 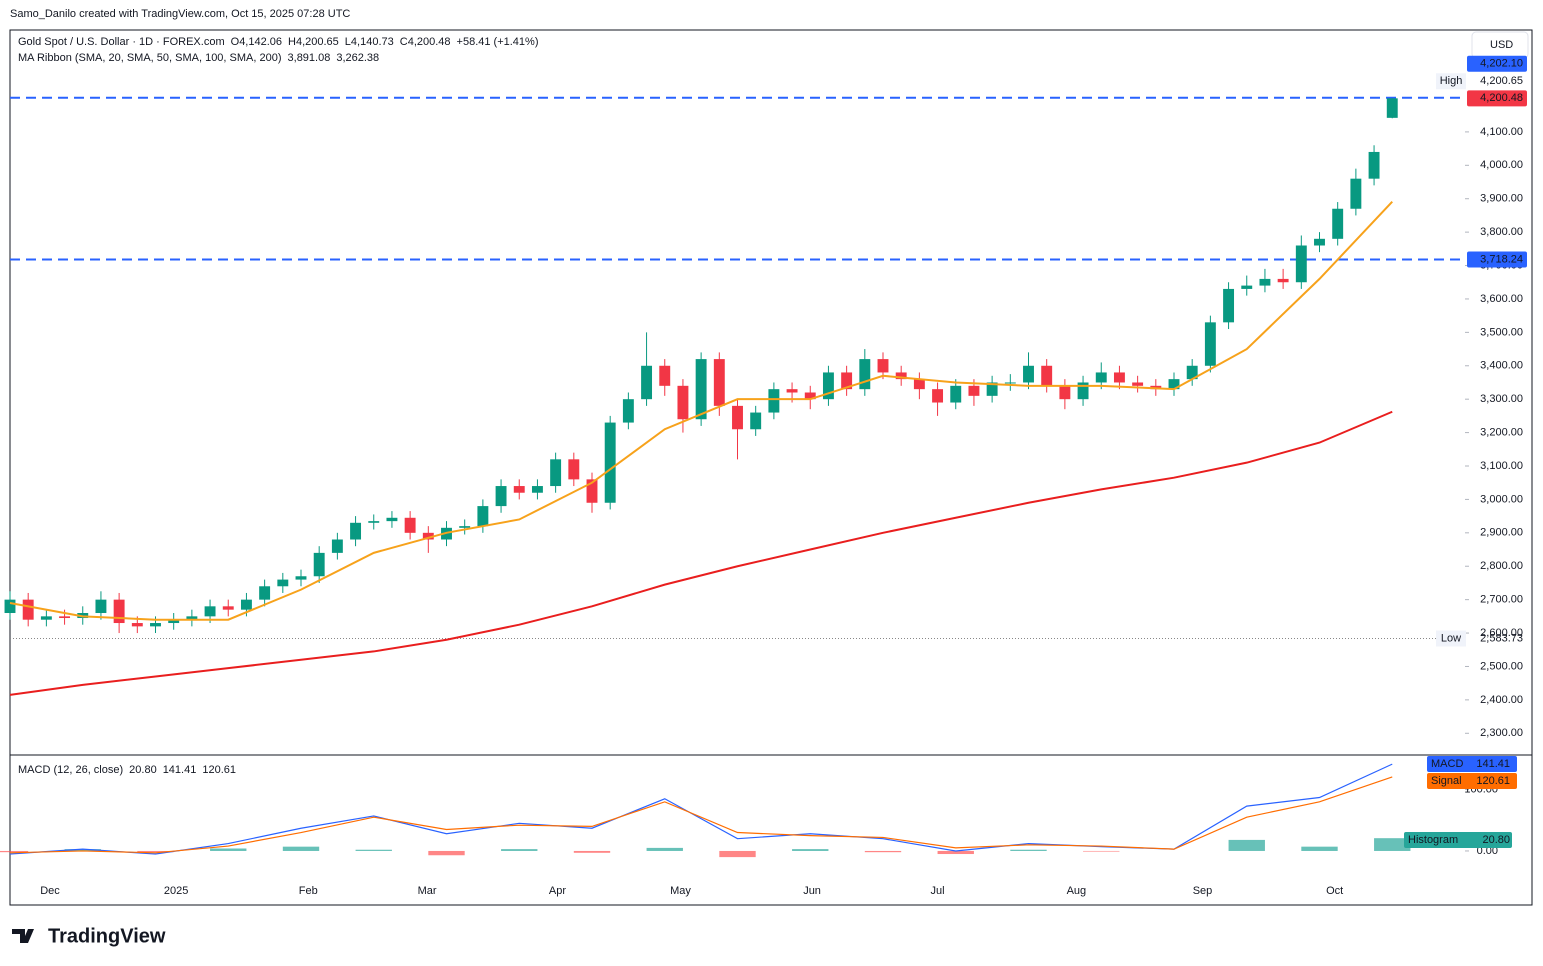 What do you see at coordinates (348, 42) in the screenshot?
I see `legend-key: L` at bounding box center [348, 42].